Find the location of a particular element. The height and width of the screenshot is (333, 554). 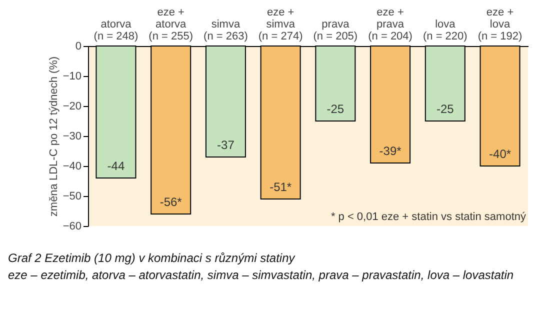

y-tick-label: −50 is located at coordinates (72, 196).